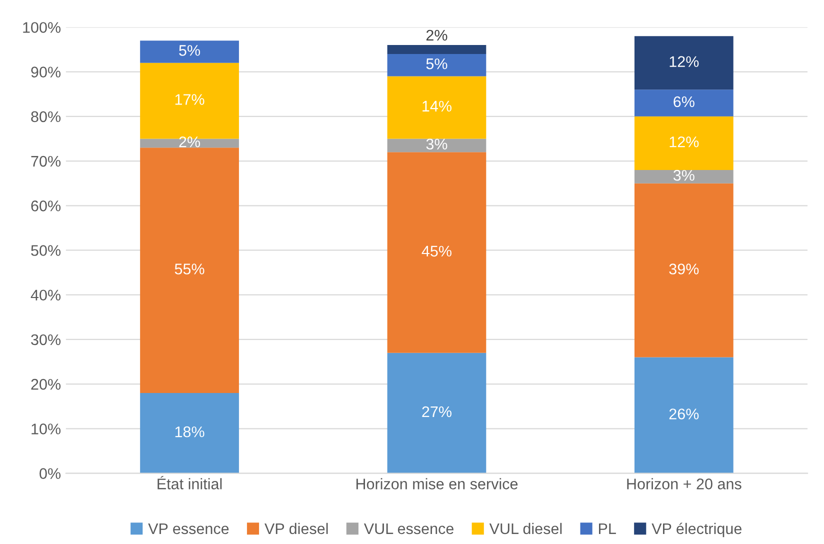 Image resolution: width=824 pixels, height=544 pixels. Describe the element at coordinates (684, 484) in the screenshot. I see `x-tick-label: Horizon + 20 ans` at that location.